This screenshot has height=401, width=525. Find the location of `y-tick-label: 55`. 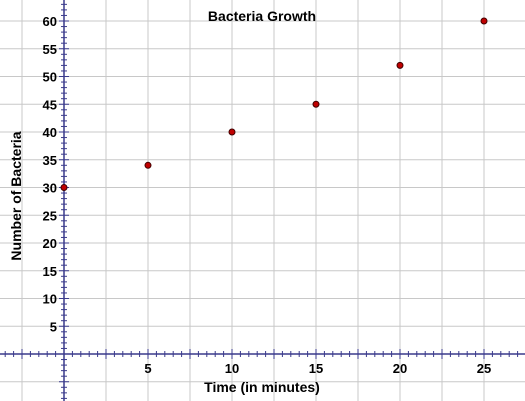

y-tick-label: 55 is located at coordinates (50, 49).